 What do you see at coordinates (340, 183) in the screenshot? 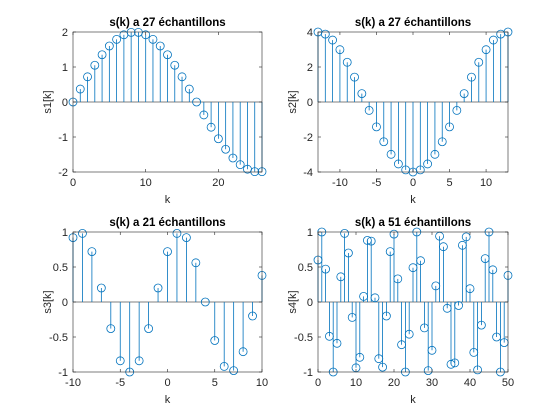
I see `x-tick-label: -10` at bounding box center [340, 183].